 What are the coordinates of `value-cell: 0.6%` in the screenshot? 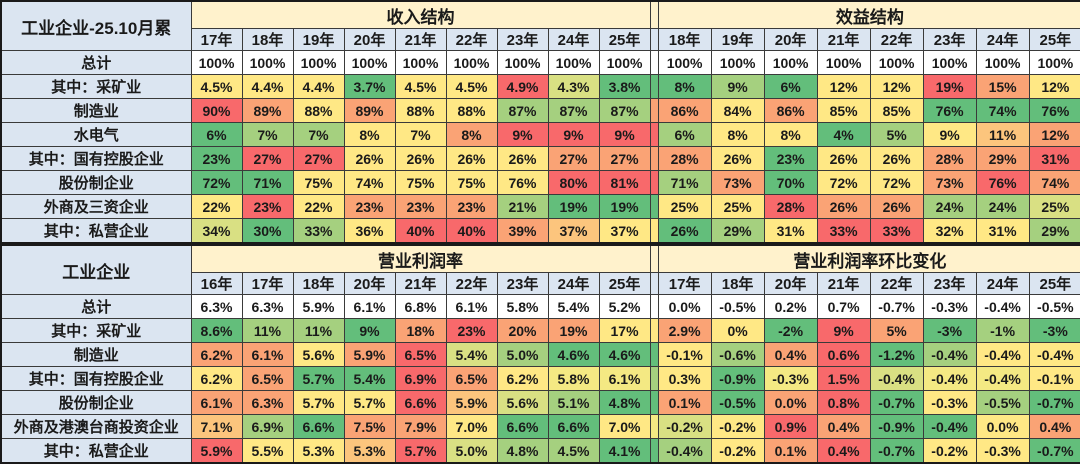 It's located at (843, 354).